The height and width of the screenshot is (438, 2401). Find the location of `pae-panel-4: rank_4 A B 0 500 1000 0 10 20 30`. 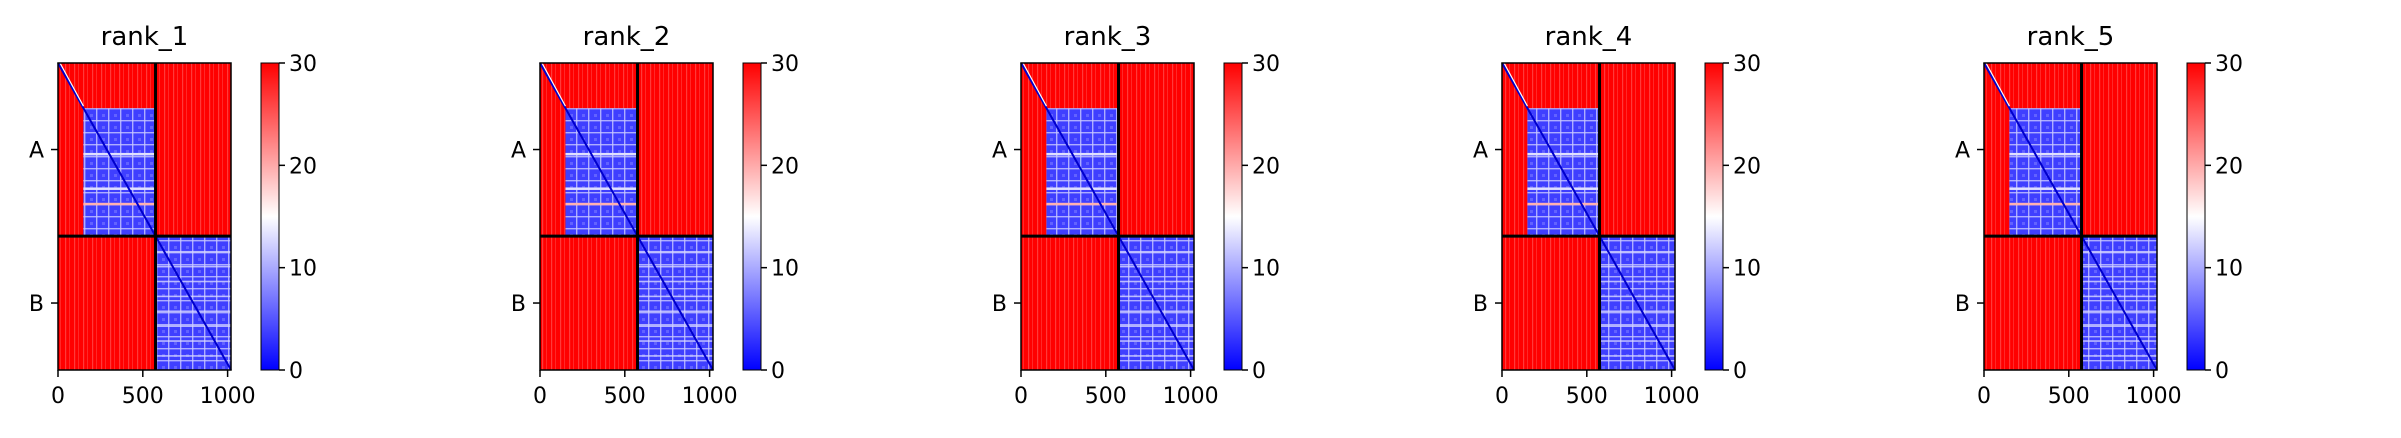

pae-panel-4: rank_4 A B 0 500 1000 0 10 20 30 is located at coordinates (1617, 215).